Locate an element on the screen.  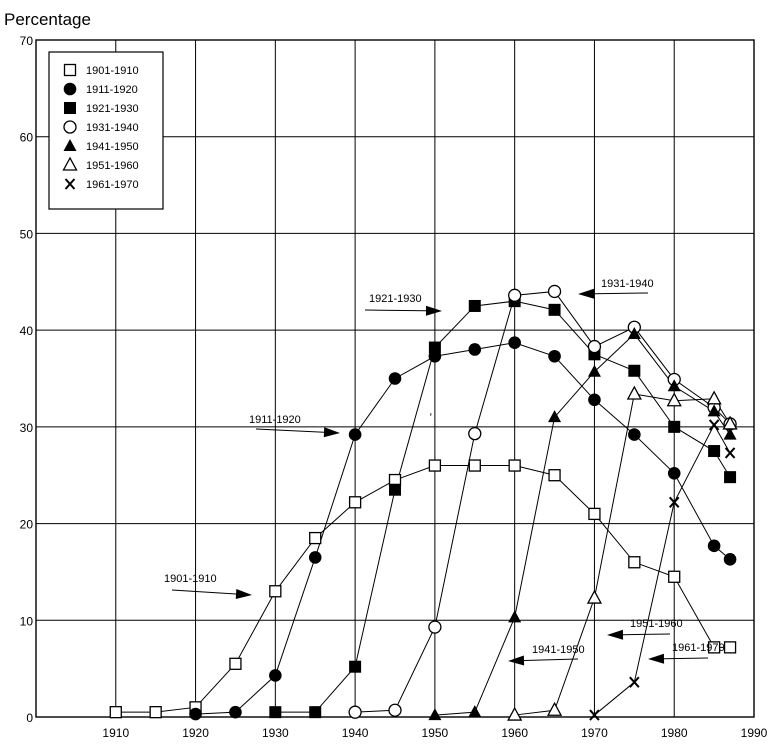
x-tick-label: 1950 is located at coordinates (435, 733).